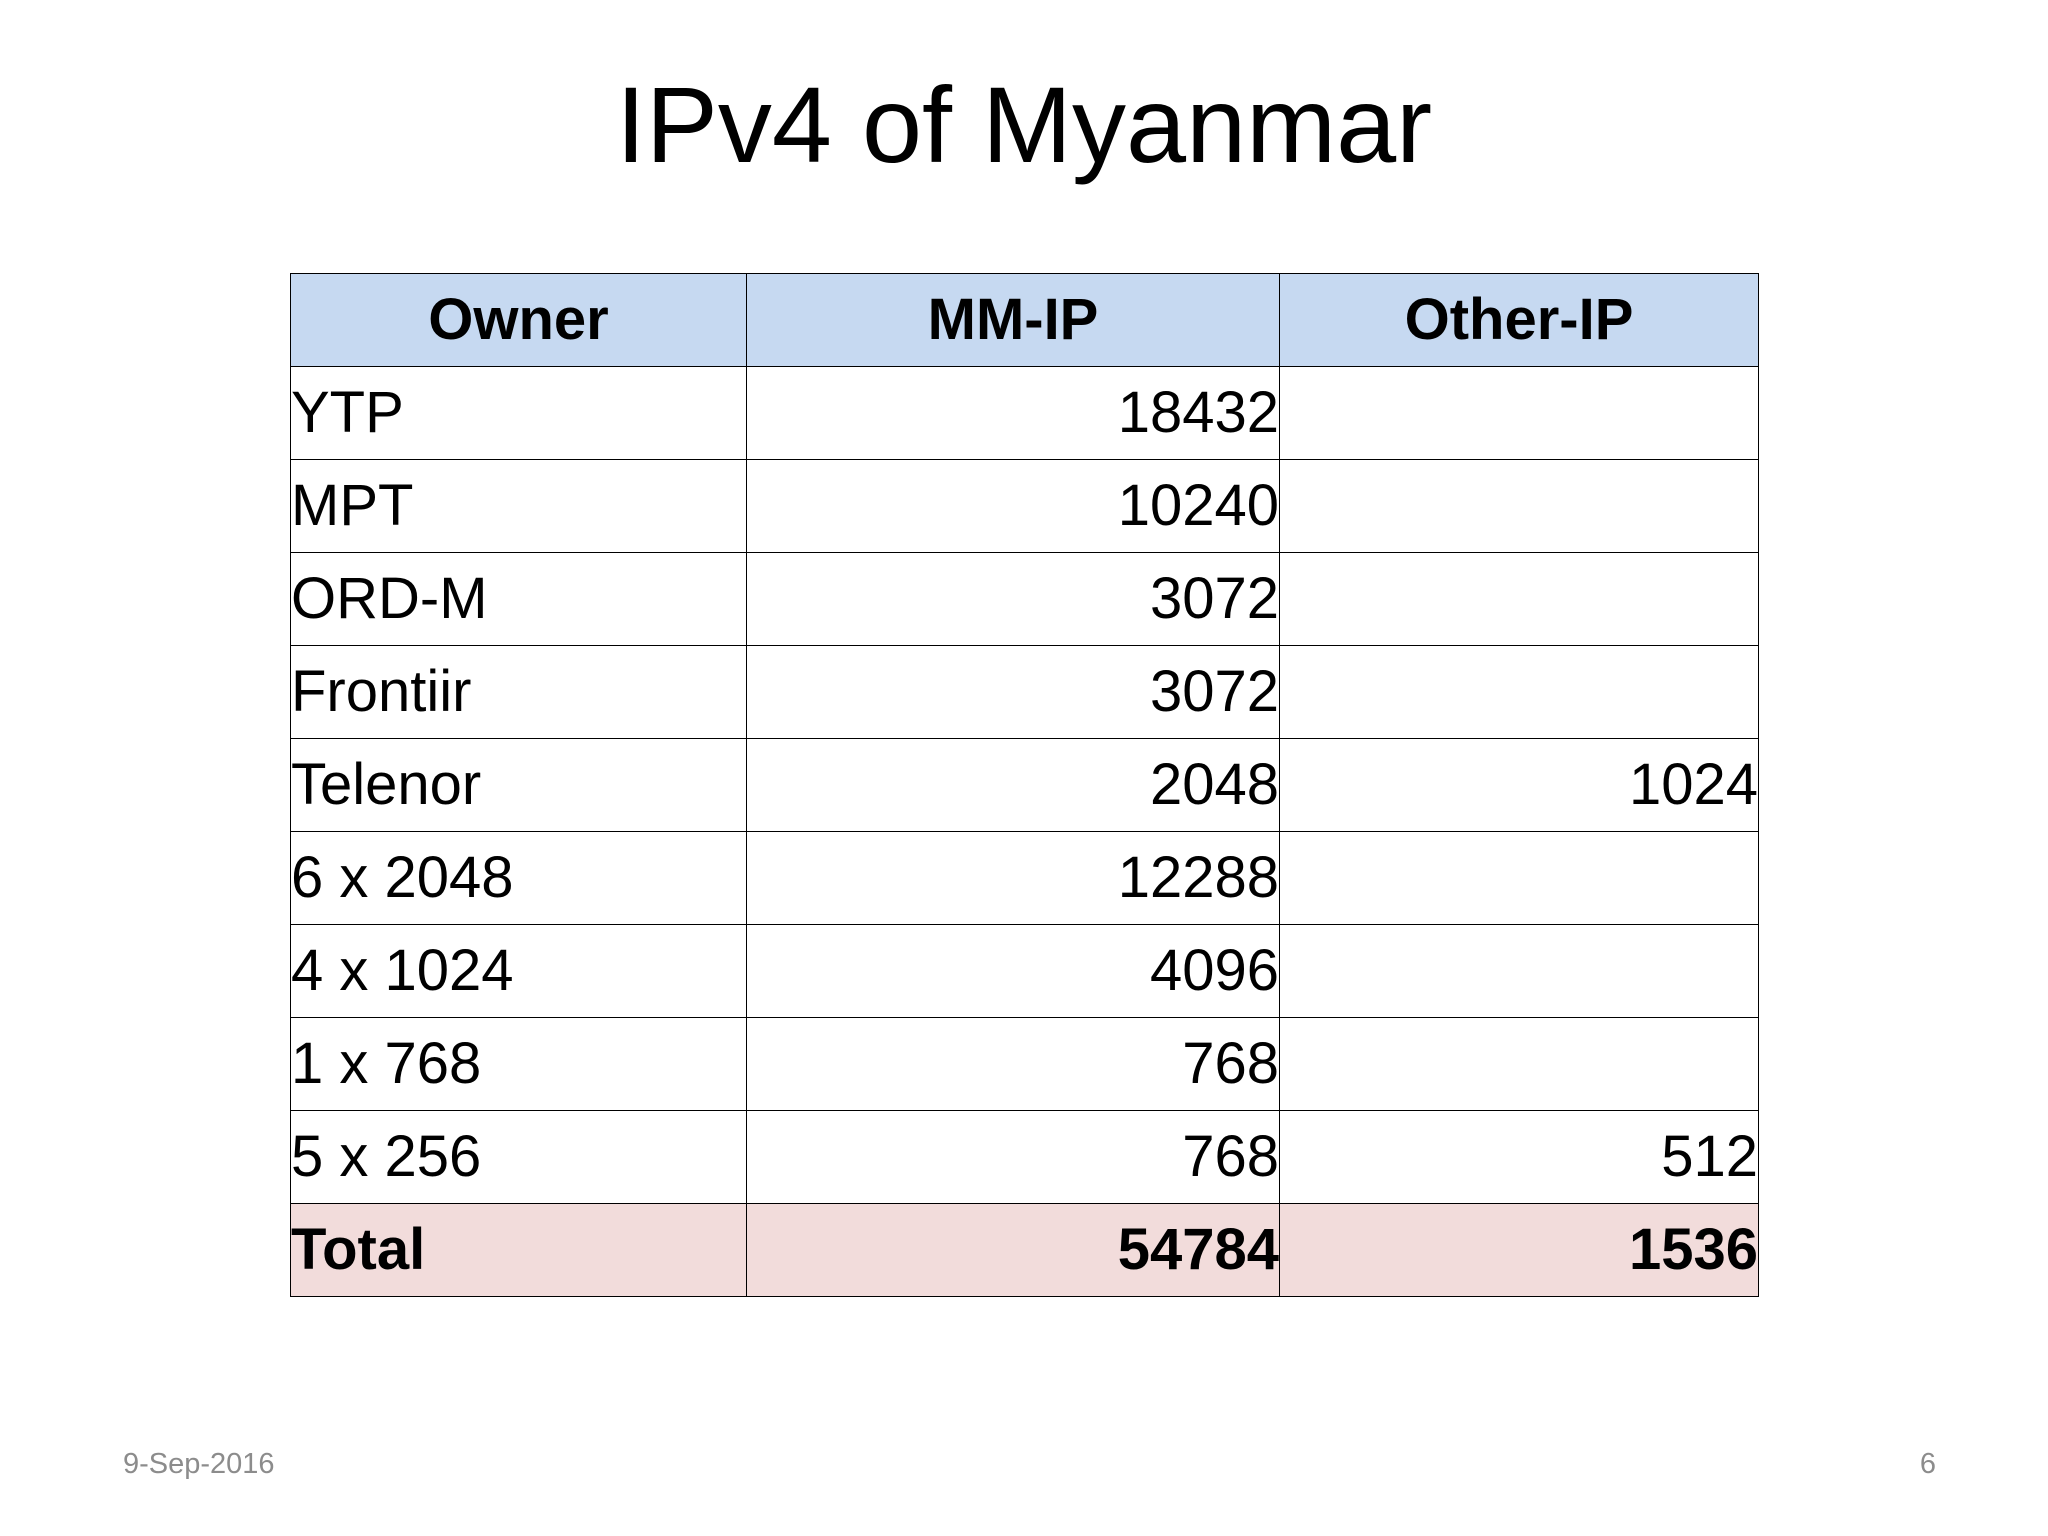 This screenshot has height=1536, width=2048. I want to click on owner-cell: 4 x 1024, so click(518, 971).